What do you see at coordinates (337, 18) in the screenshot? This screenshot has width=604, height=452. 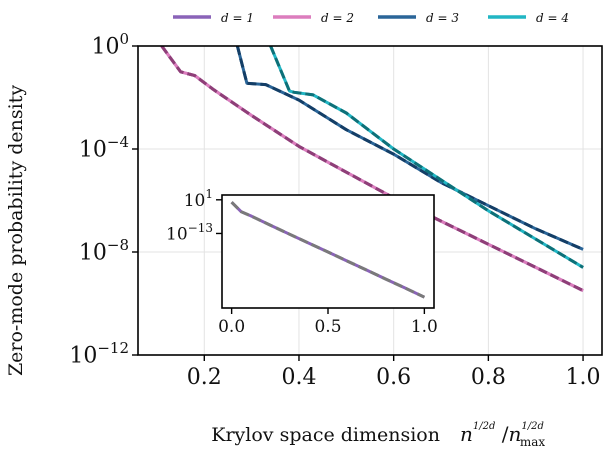 I see `legend-label: d = 2` at bounding box center [337, 18].